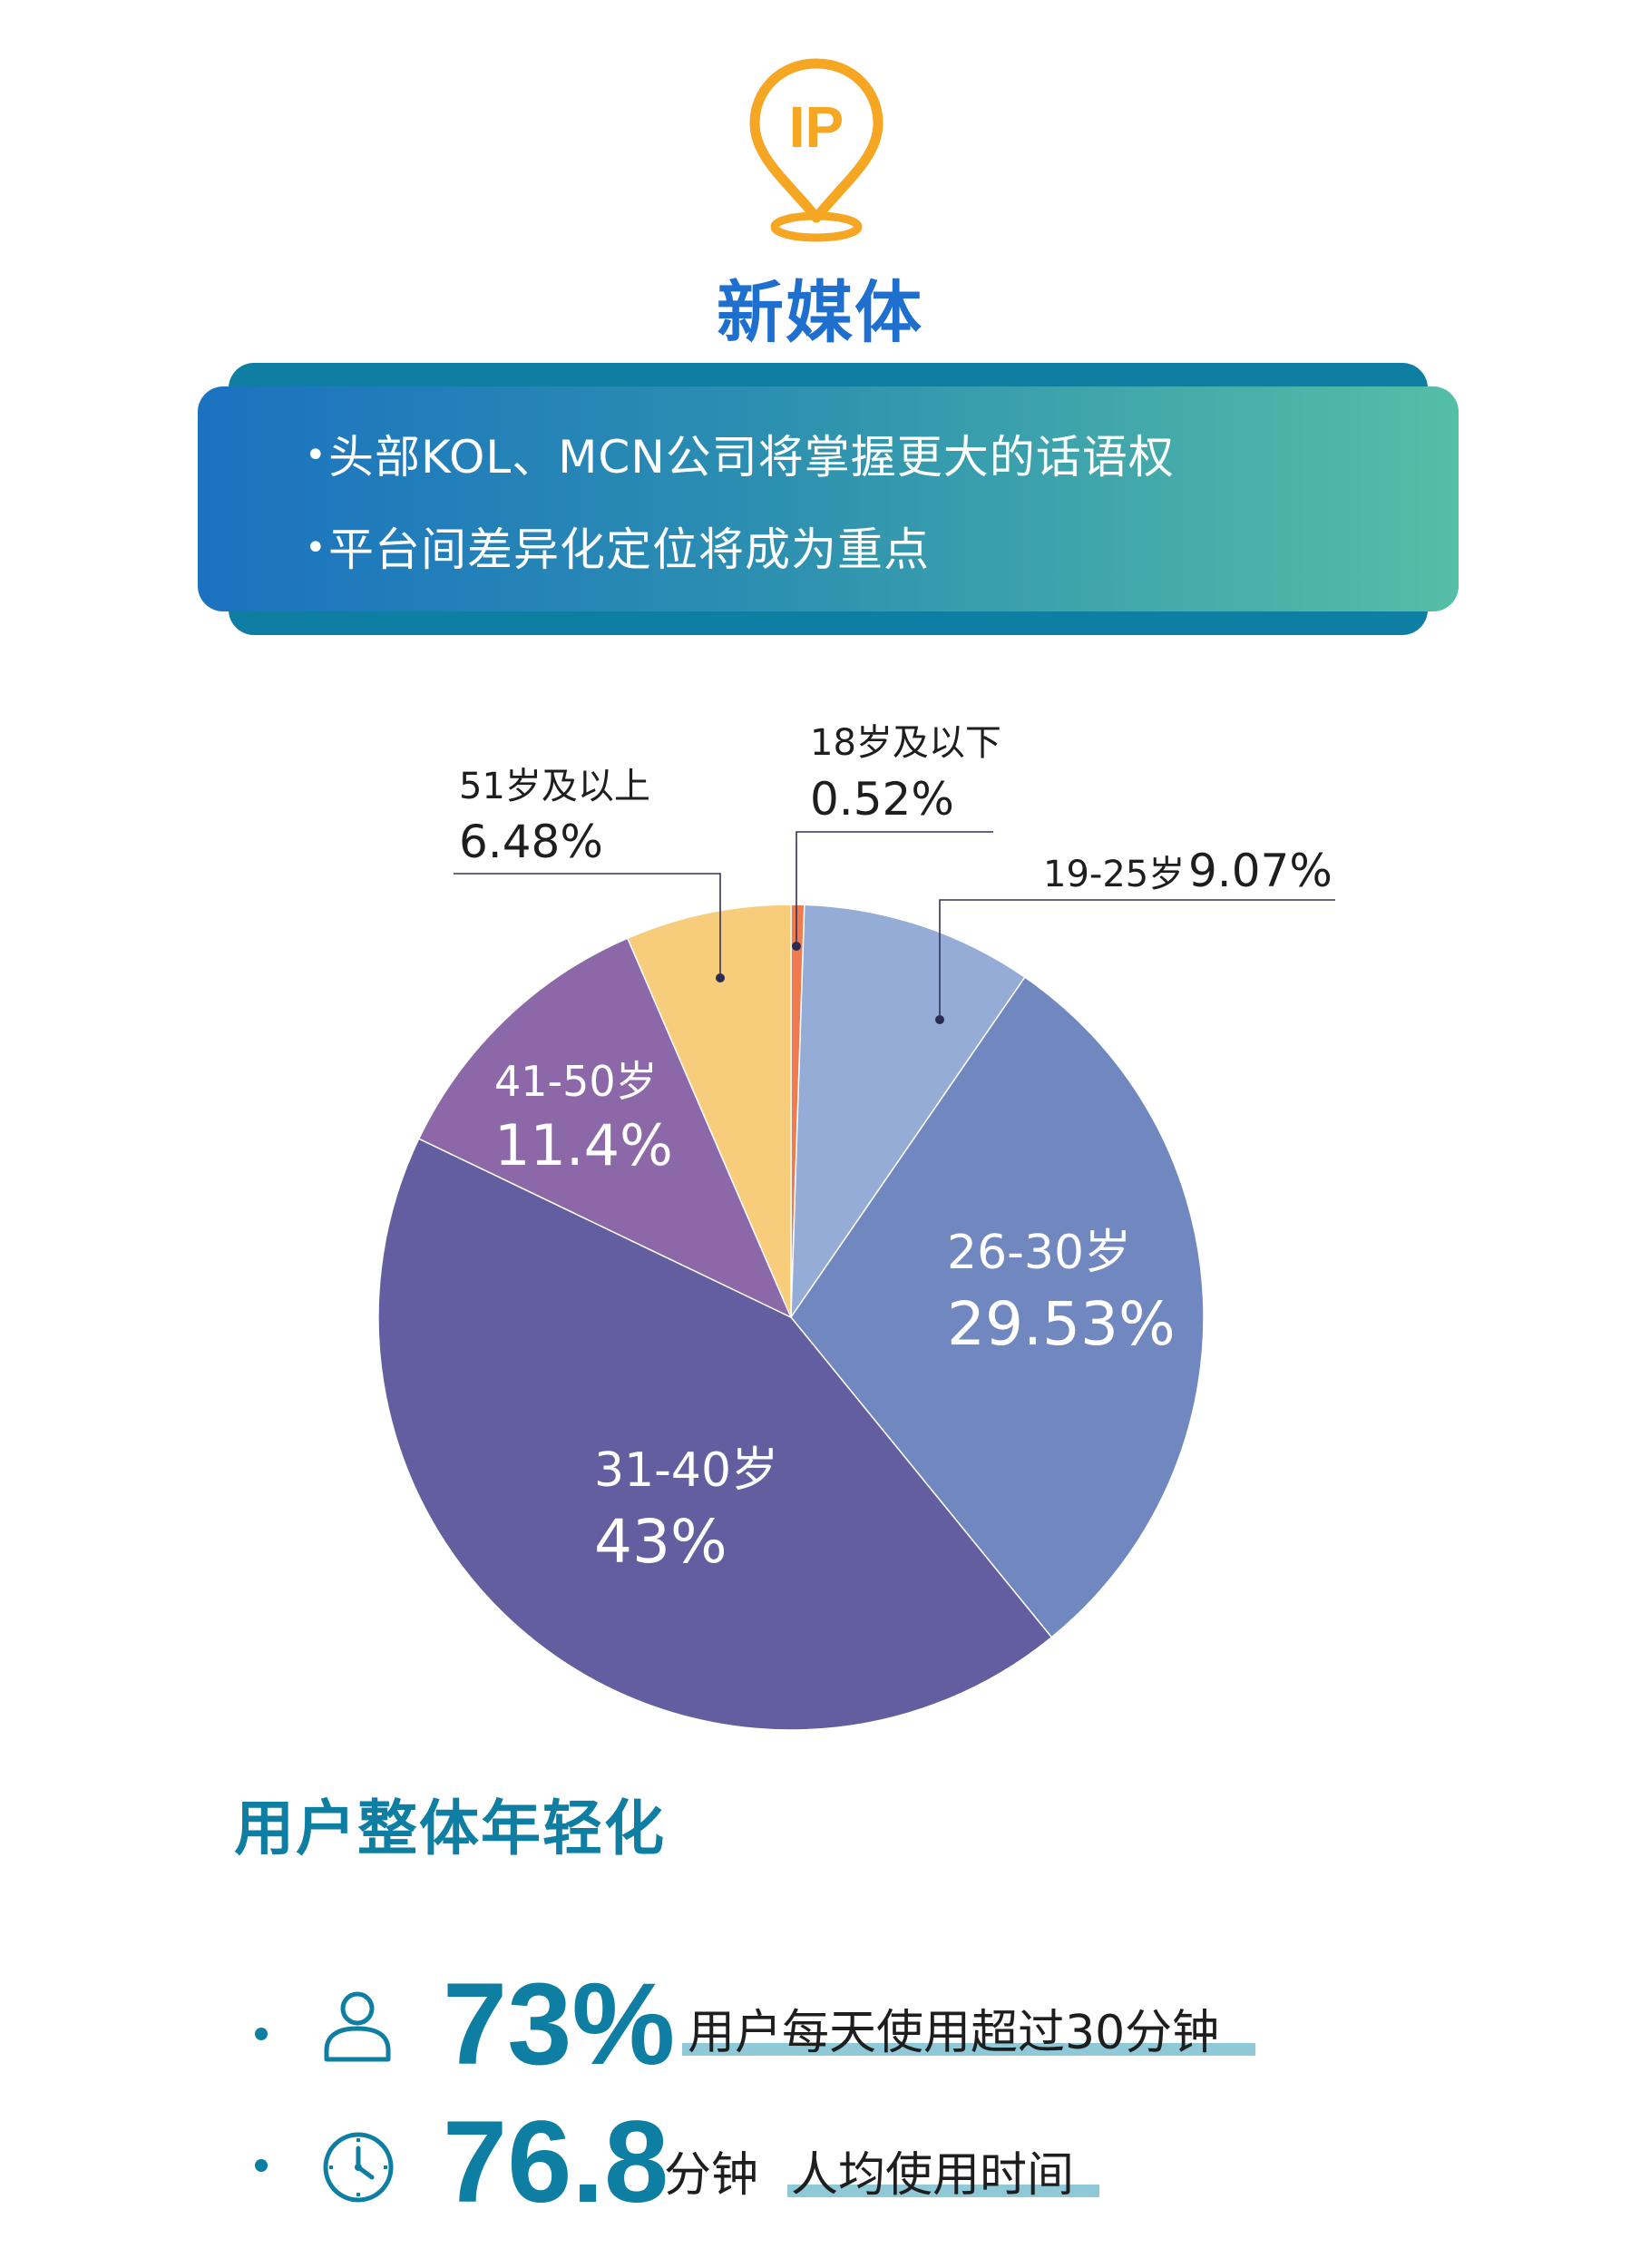 The height and width of the screenshot is (2268, 1640). Describe the element at coordinates (559, 2025) in the screenshot. I see `stat-value-daily-users: 73%` at that location.